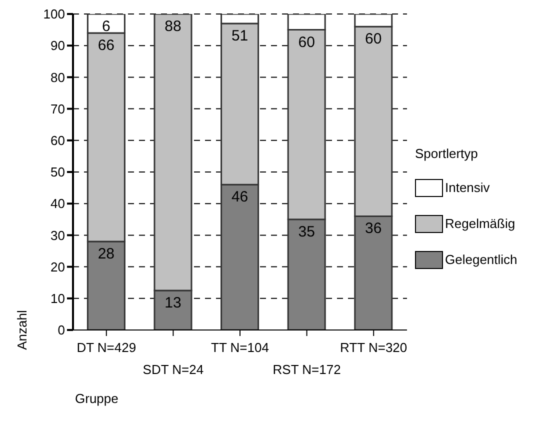 The height and width of the screenshot is (432, 535). What do you see at coordinates (106, 254) in the screenshot?
I see `data-label: 28` at bounding box center [106, 254].